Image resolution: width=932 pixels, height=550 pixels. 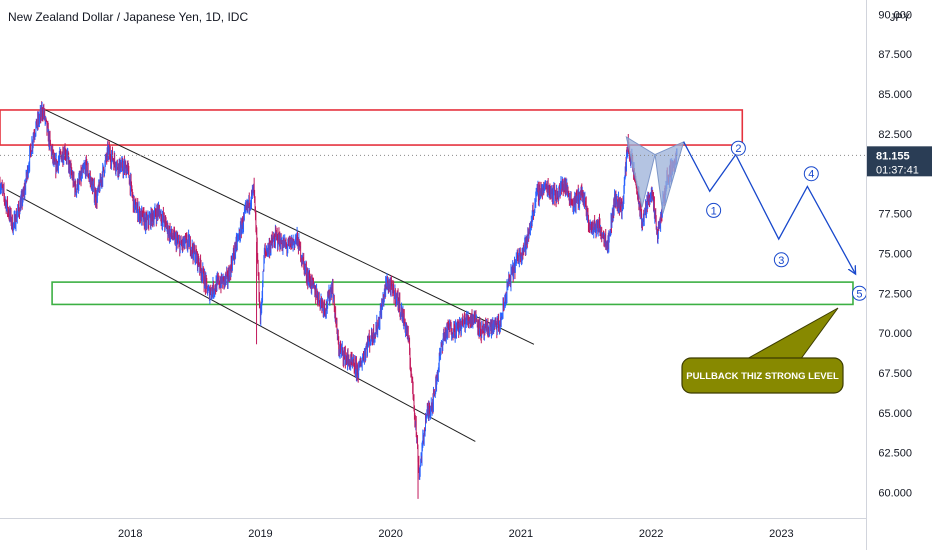 What do you see at coordinates (452, 293) in the screenshot?
I see `support-zone` at bounding box center [452, 293].